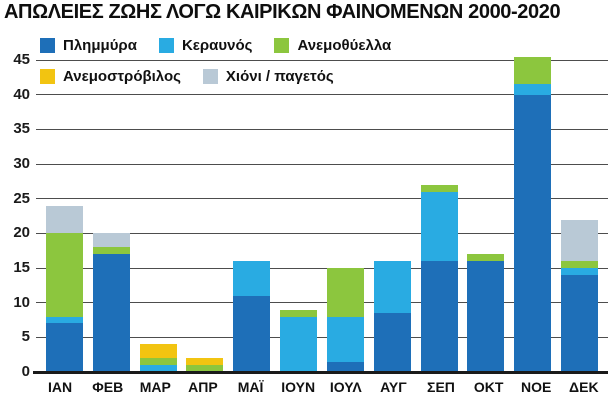  I want to click on legend-label: Ανεμοθύελλα, so click(344, 45).